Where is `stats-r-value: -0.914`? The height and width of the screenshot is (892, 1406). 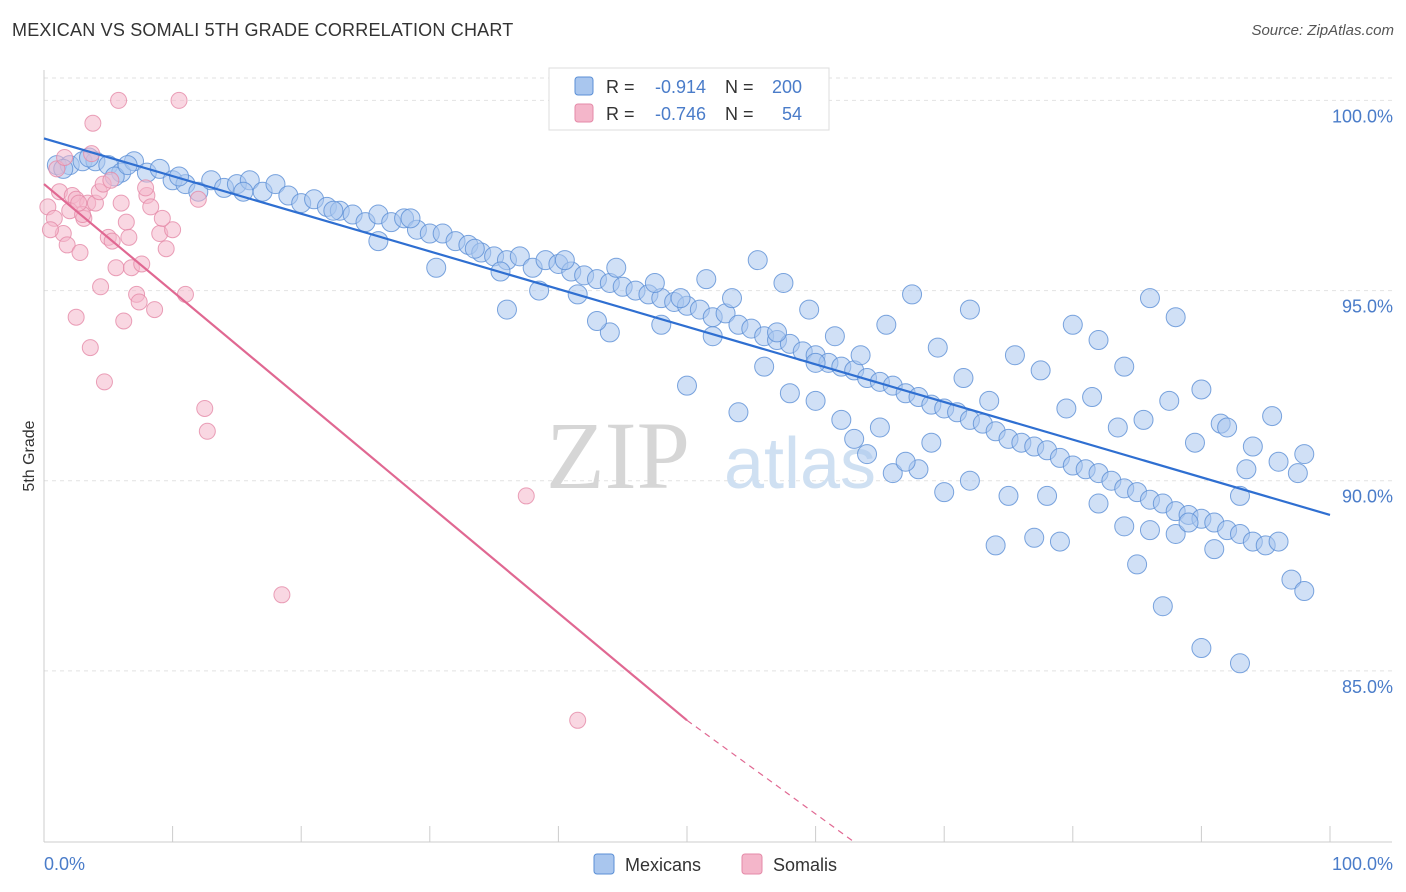 stats-r-value: -0.914 is located at coordinates (680, 87).